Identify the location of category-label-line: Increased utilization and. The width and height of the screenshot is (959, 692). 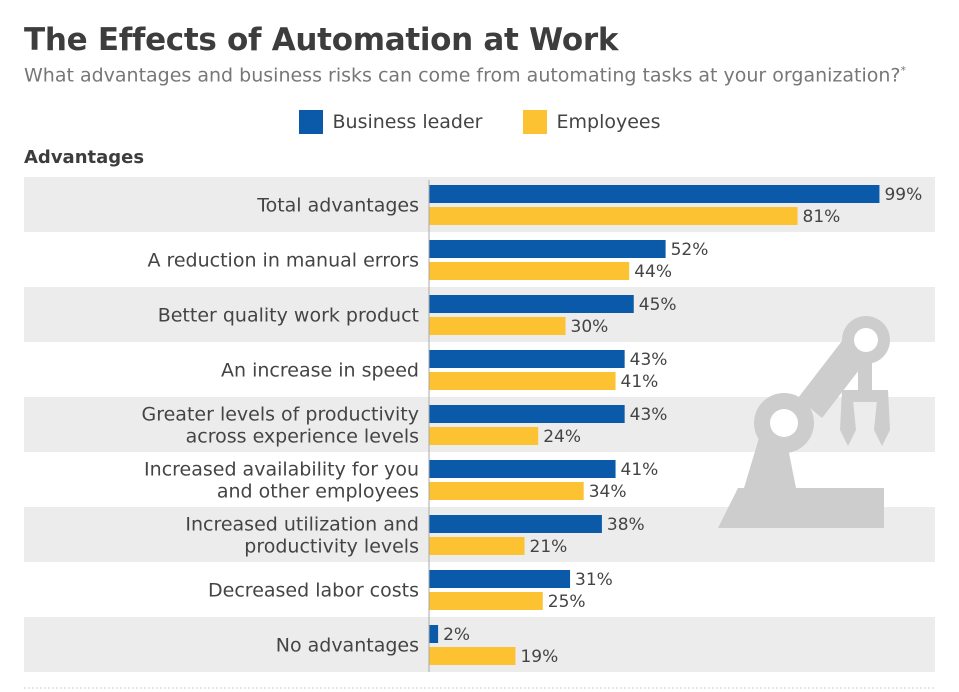
(302, 525).